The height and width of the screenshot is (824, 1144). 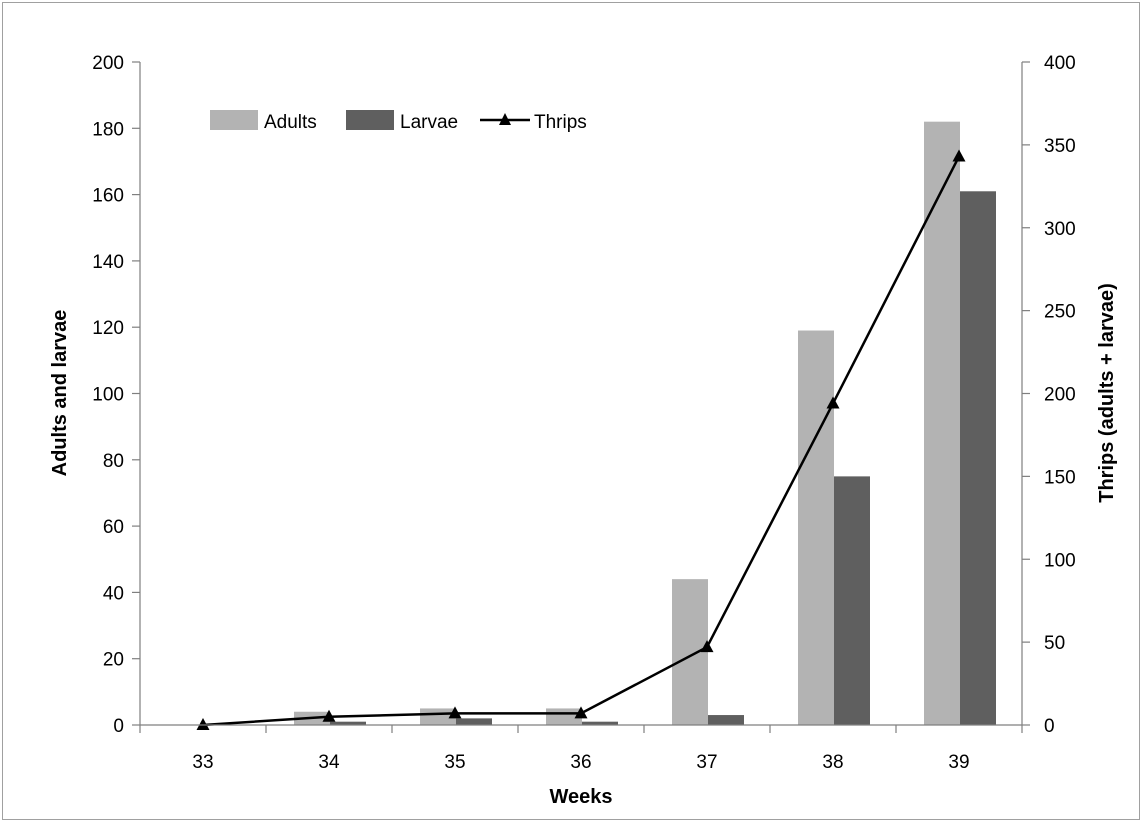 I want to click on y2-tick-label-350: 350, so click(x=1060, y=146).